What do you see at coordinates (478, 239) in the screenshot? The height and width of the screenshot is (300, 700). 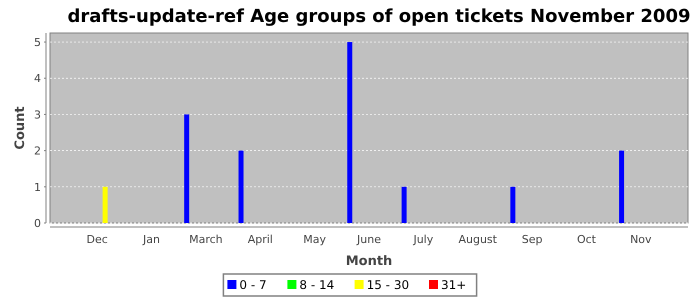 I see `x-tick-label: August` at bounding box center [478, 239].